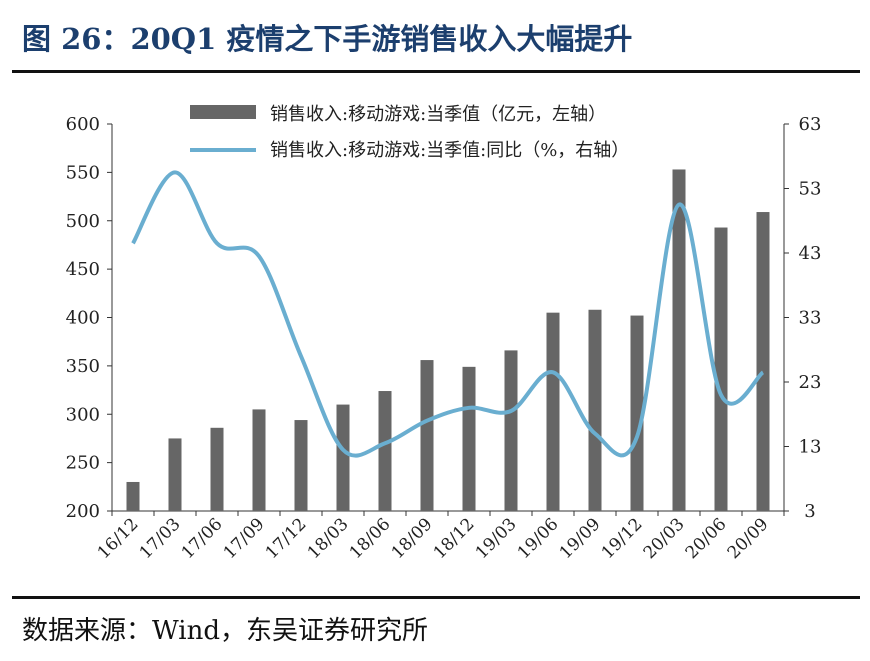  I want to click on right-axis-tick-label: 63, so click(810, 124).